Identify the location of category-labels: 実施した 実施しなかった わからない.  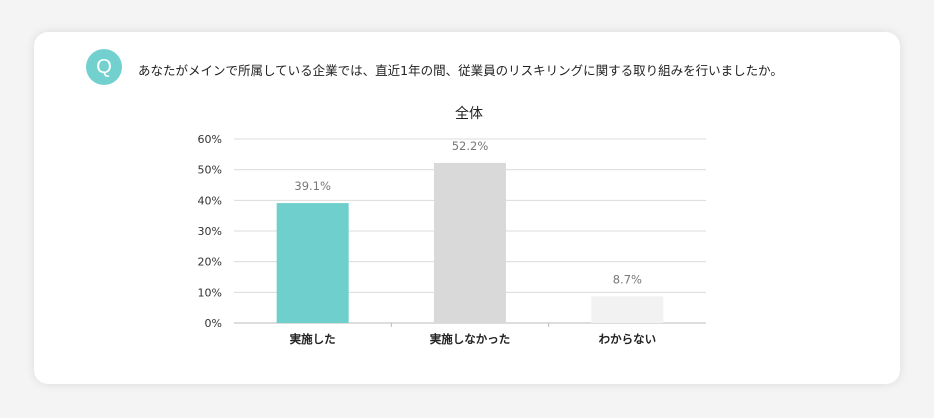
(473, 339).